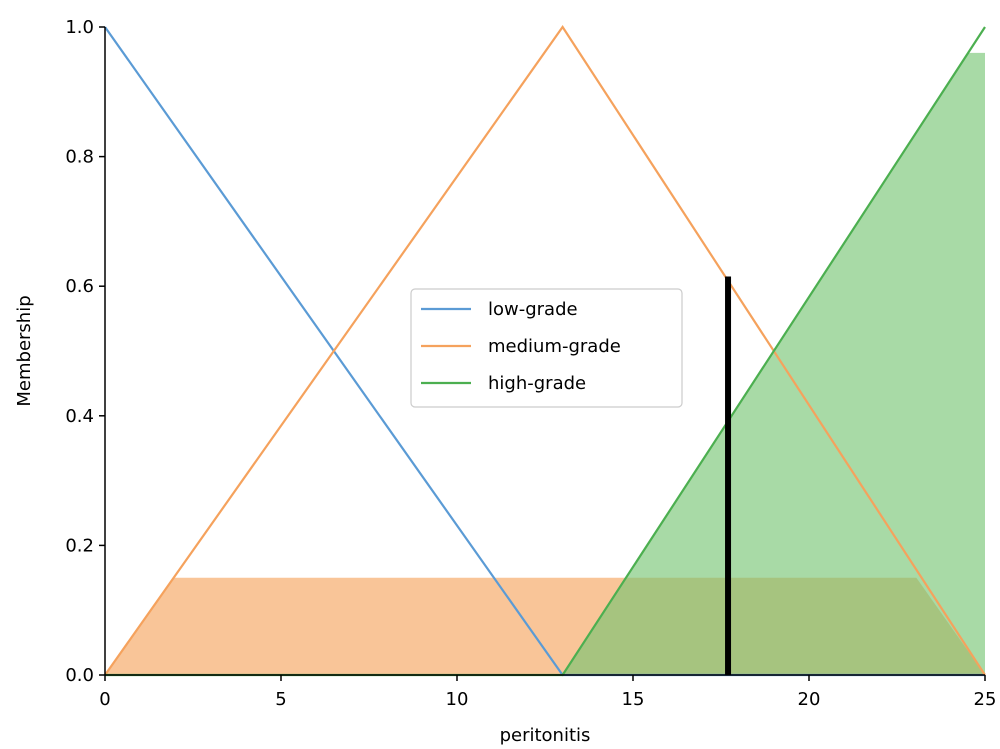 The width and height of the screenshot is (1000, 749). Describe the element at coordinates (24, 350) in the screenshot. I see `y-axis-label: Membership` at that location.